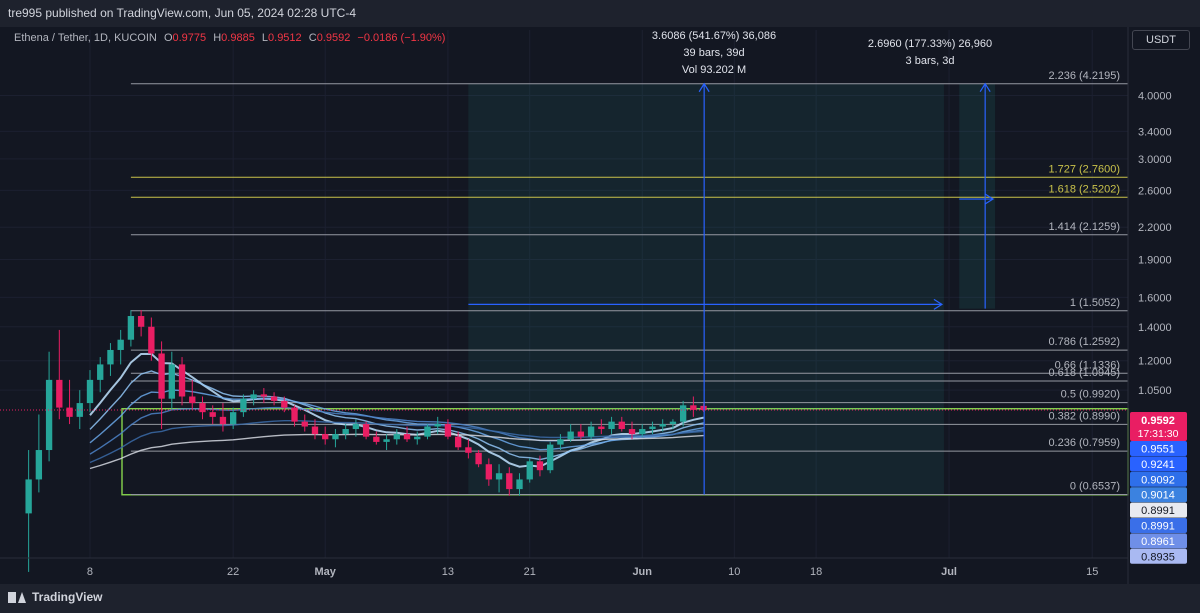  What do you see at coordinates (1084, 373) in the screenshot?
I see `fib-label-0.618: 0.618 (1.0945)` at bounding box center [1084, 373].